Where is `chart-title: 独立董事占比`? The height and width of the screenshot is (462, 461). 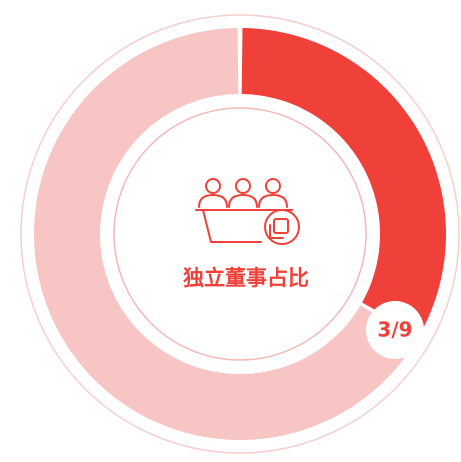 chart-title: 独立董事占比 is located at coordinates (246, 278).